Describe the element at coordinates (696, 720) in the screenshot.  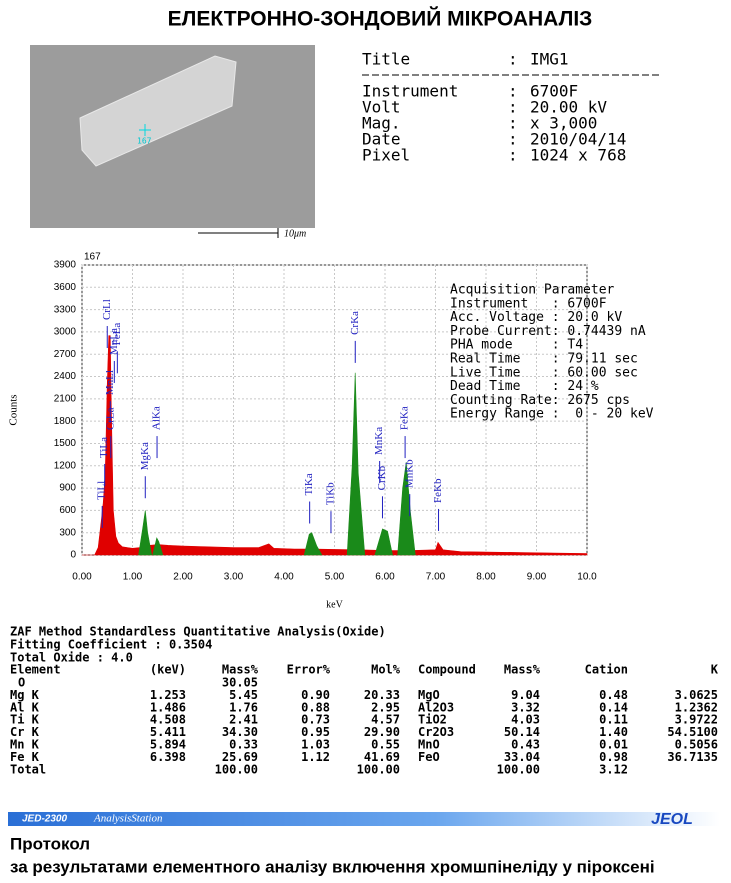
I see `zaf-cell: 3.9722` at that location.